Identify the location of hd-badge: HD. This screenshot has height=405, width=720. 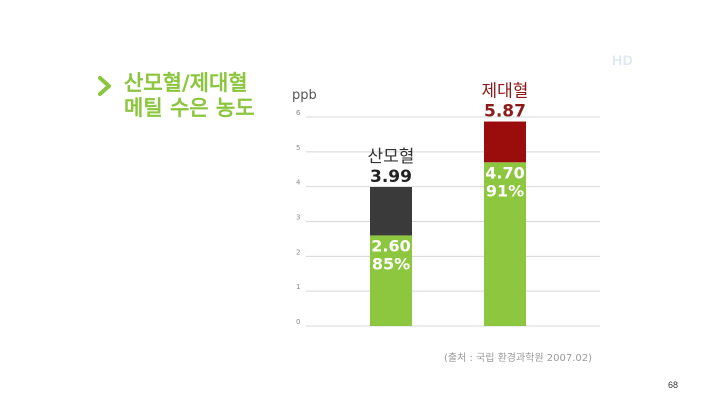
(623, 60).